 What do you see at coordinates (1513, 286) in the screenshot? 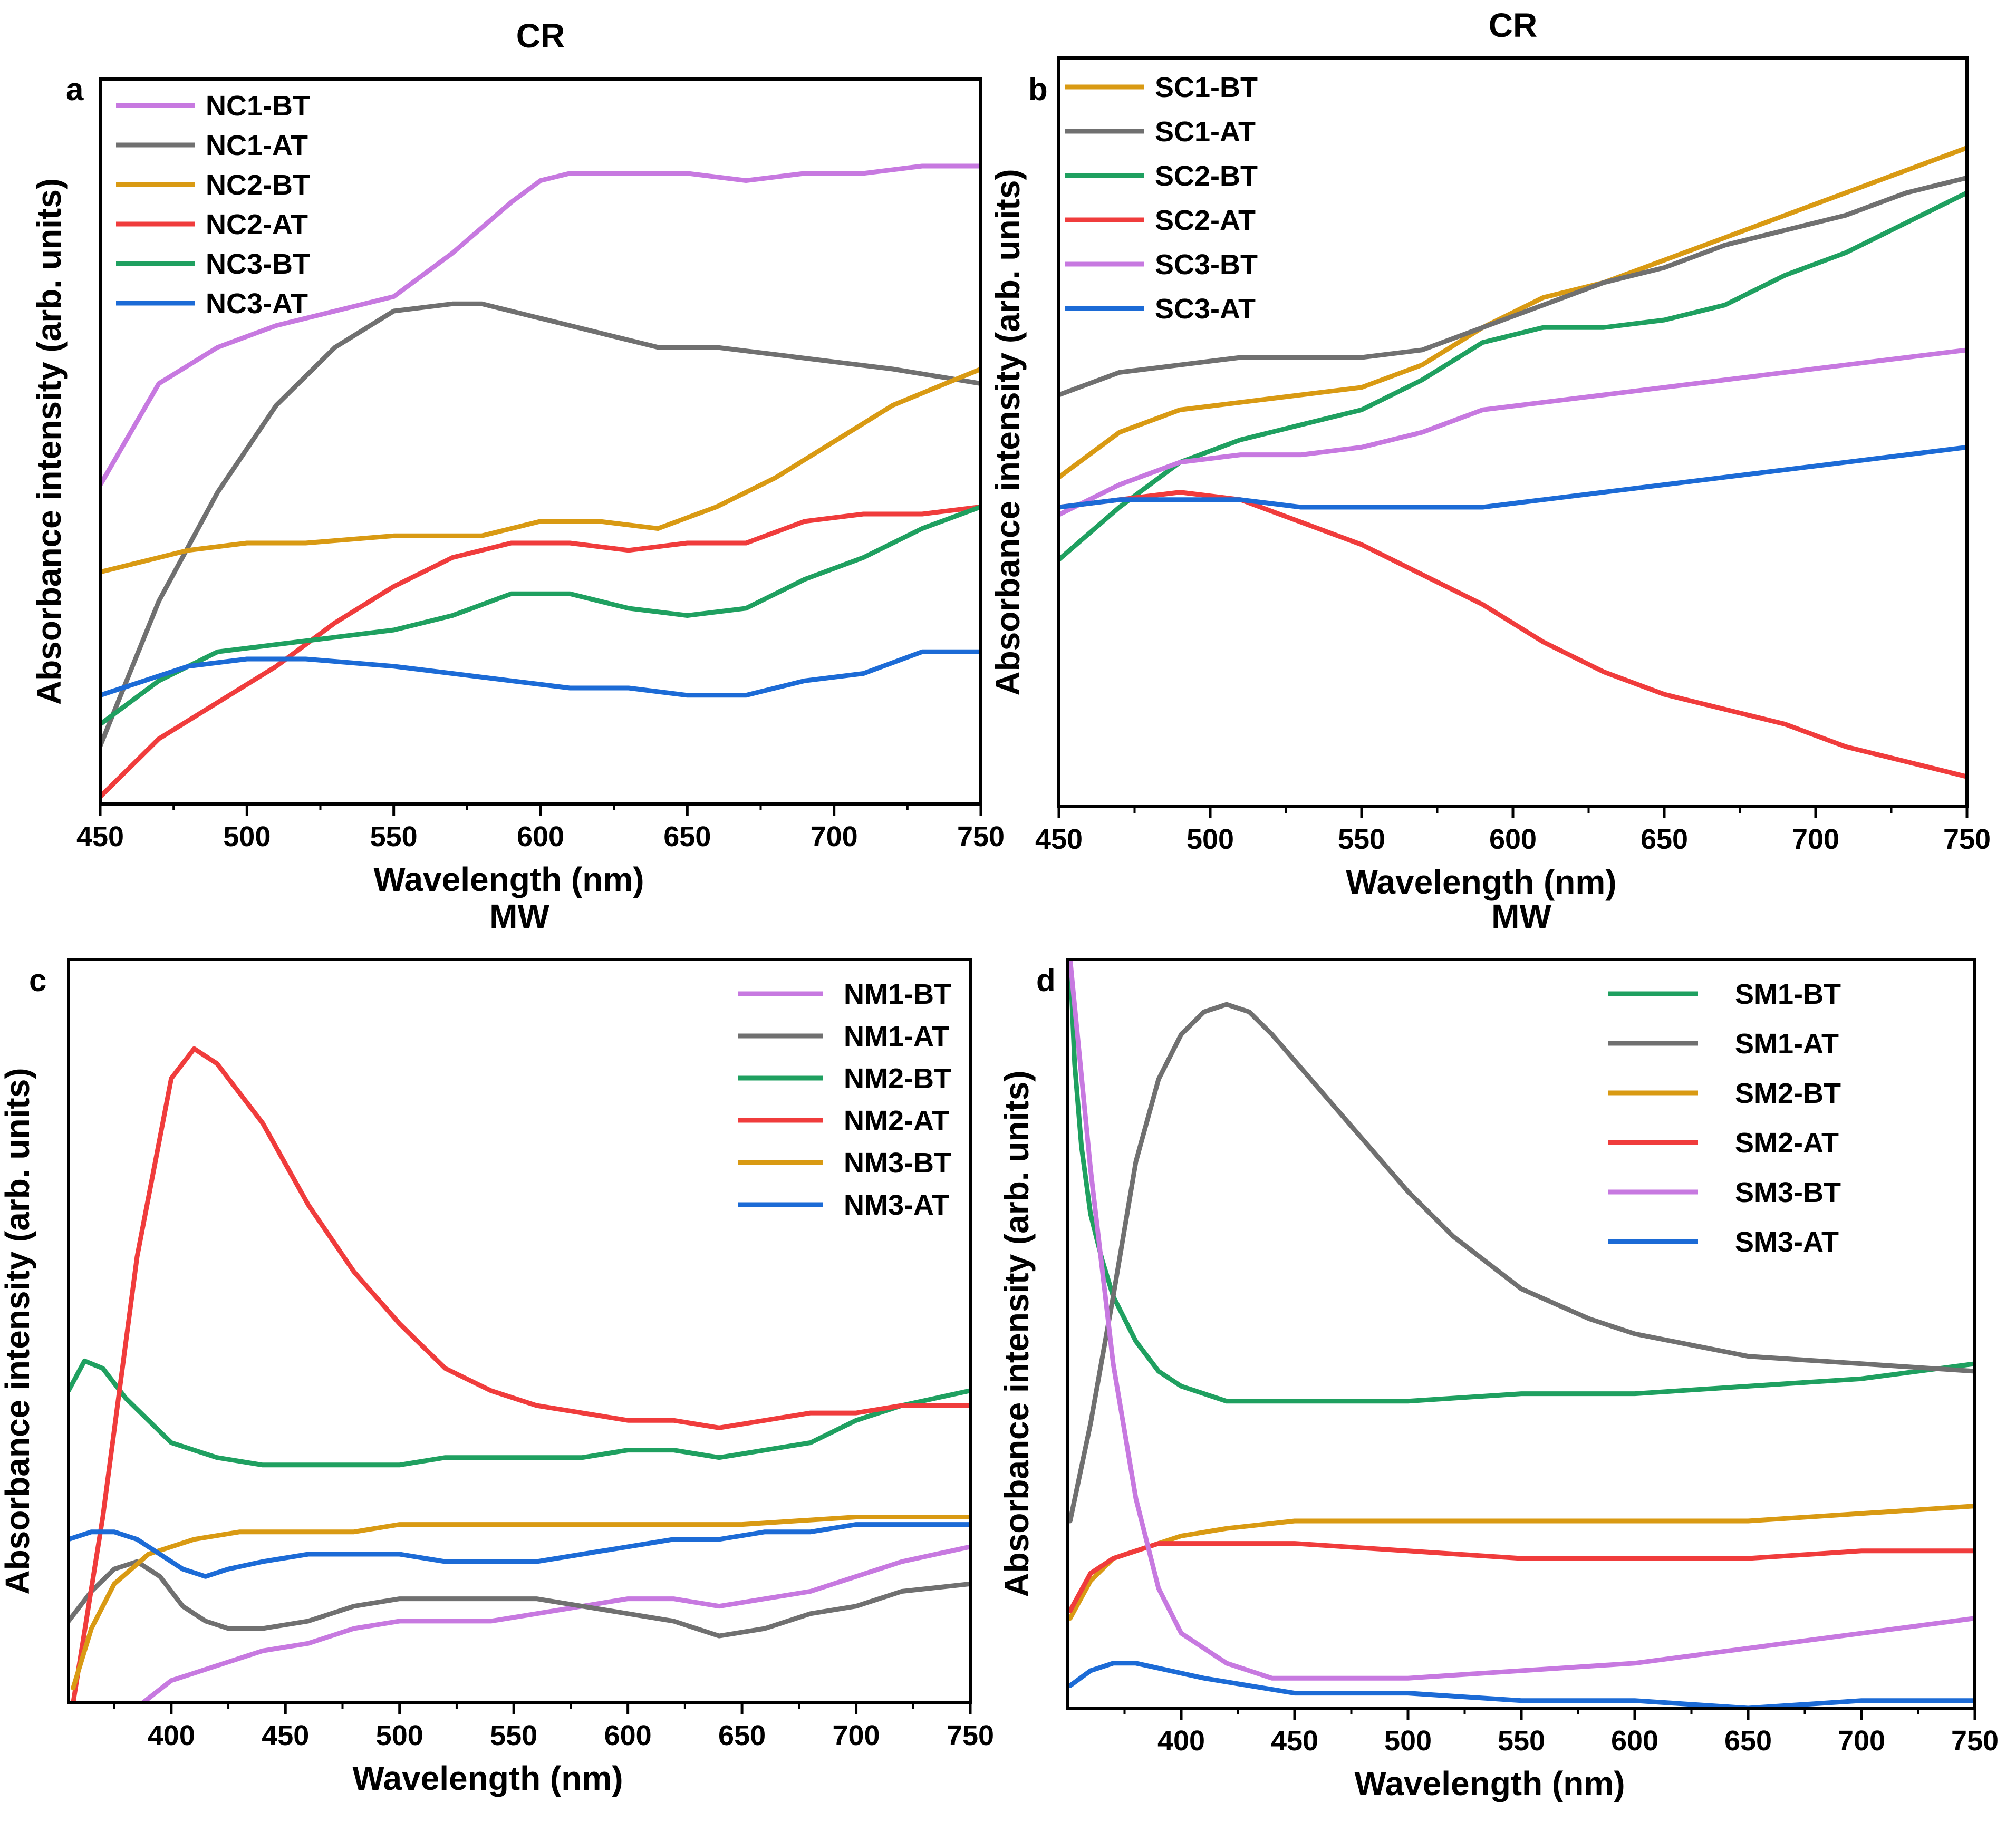
I see `series-line-sc1-at` at bounding box center [1513, 286].